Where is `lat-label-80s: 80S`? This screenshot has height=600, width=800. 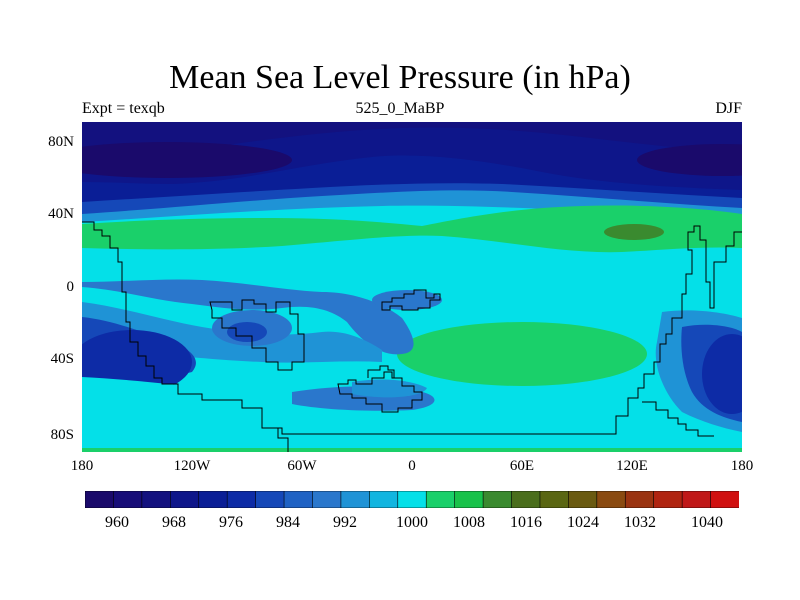 lat-label-80s: 80S is located at coordinates (62, 435).